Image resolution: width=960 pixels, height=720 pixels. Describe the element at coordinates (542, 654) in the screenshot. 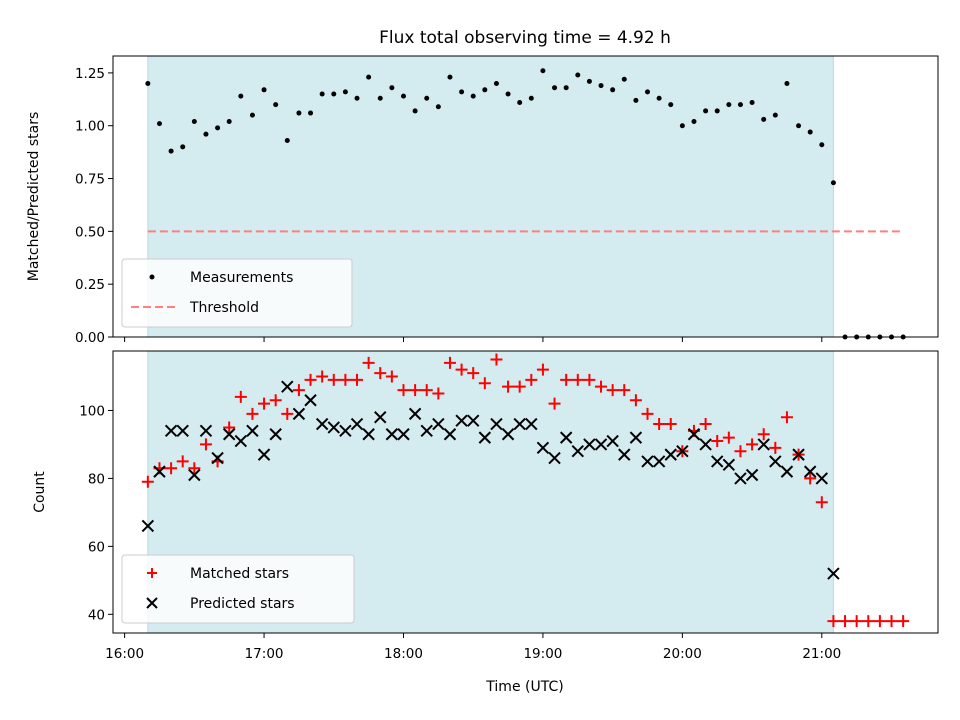

I see `x-tick-label: 19:00` at that location.